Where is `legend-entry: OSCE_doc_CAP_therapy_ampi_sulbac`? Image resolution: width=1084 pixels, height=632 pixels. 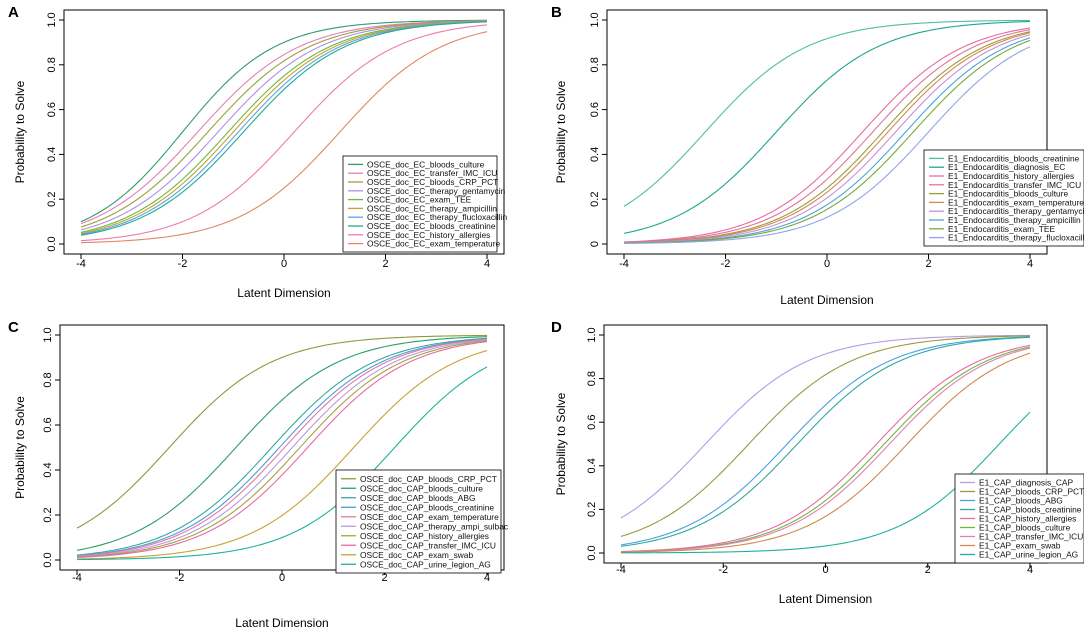 legend-entry: OSCE_doc_CAP_therapy_ampi_sulbac is located at coordinates (434, 526).